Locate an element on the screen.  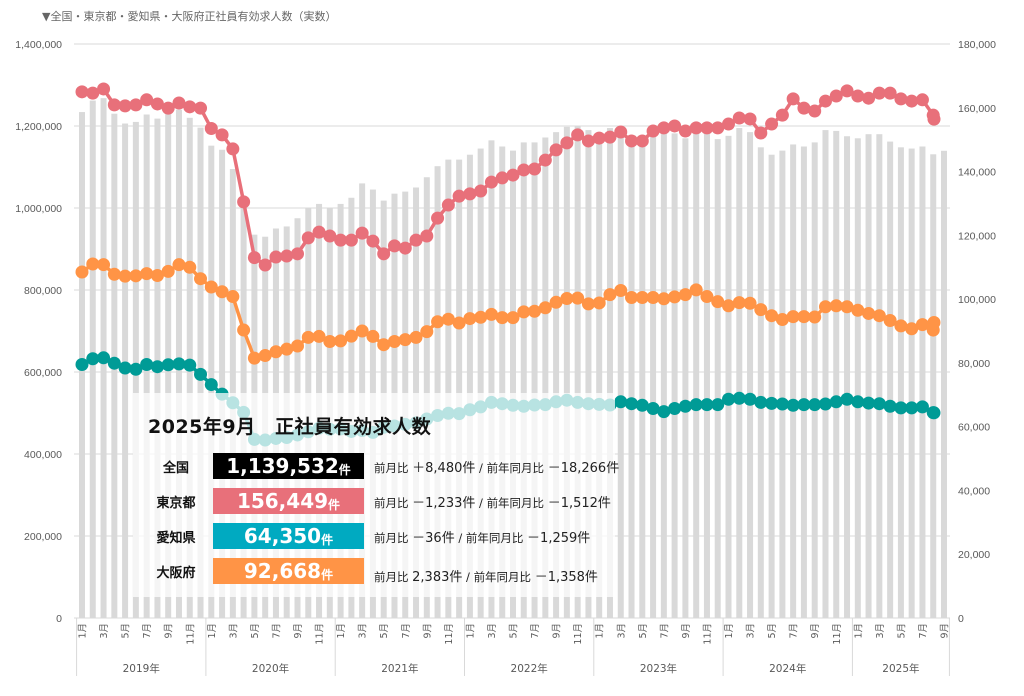
right-axis-tick-label: 100,000 is located at coordinates (977, 300).